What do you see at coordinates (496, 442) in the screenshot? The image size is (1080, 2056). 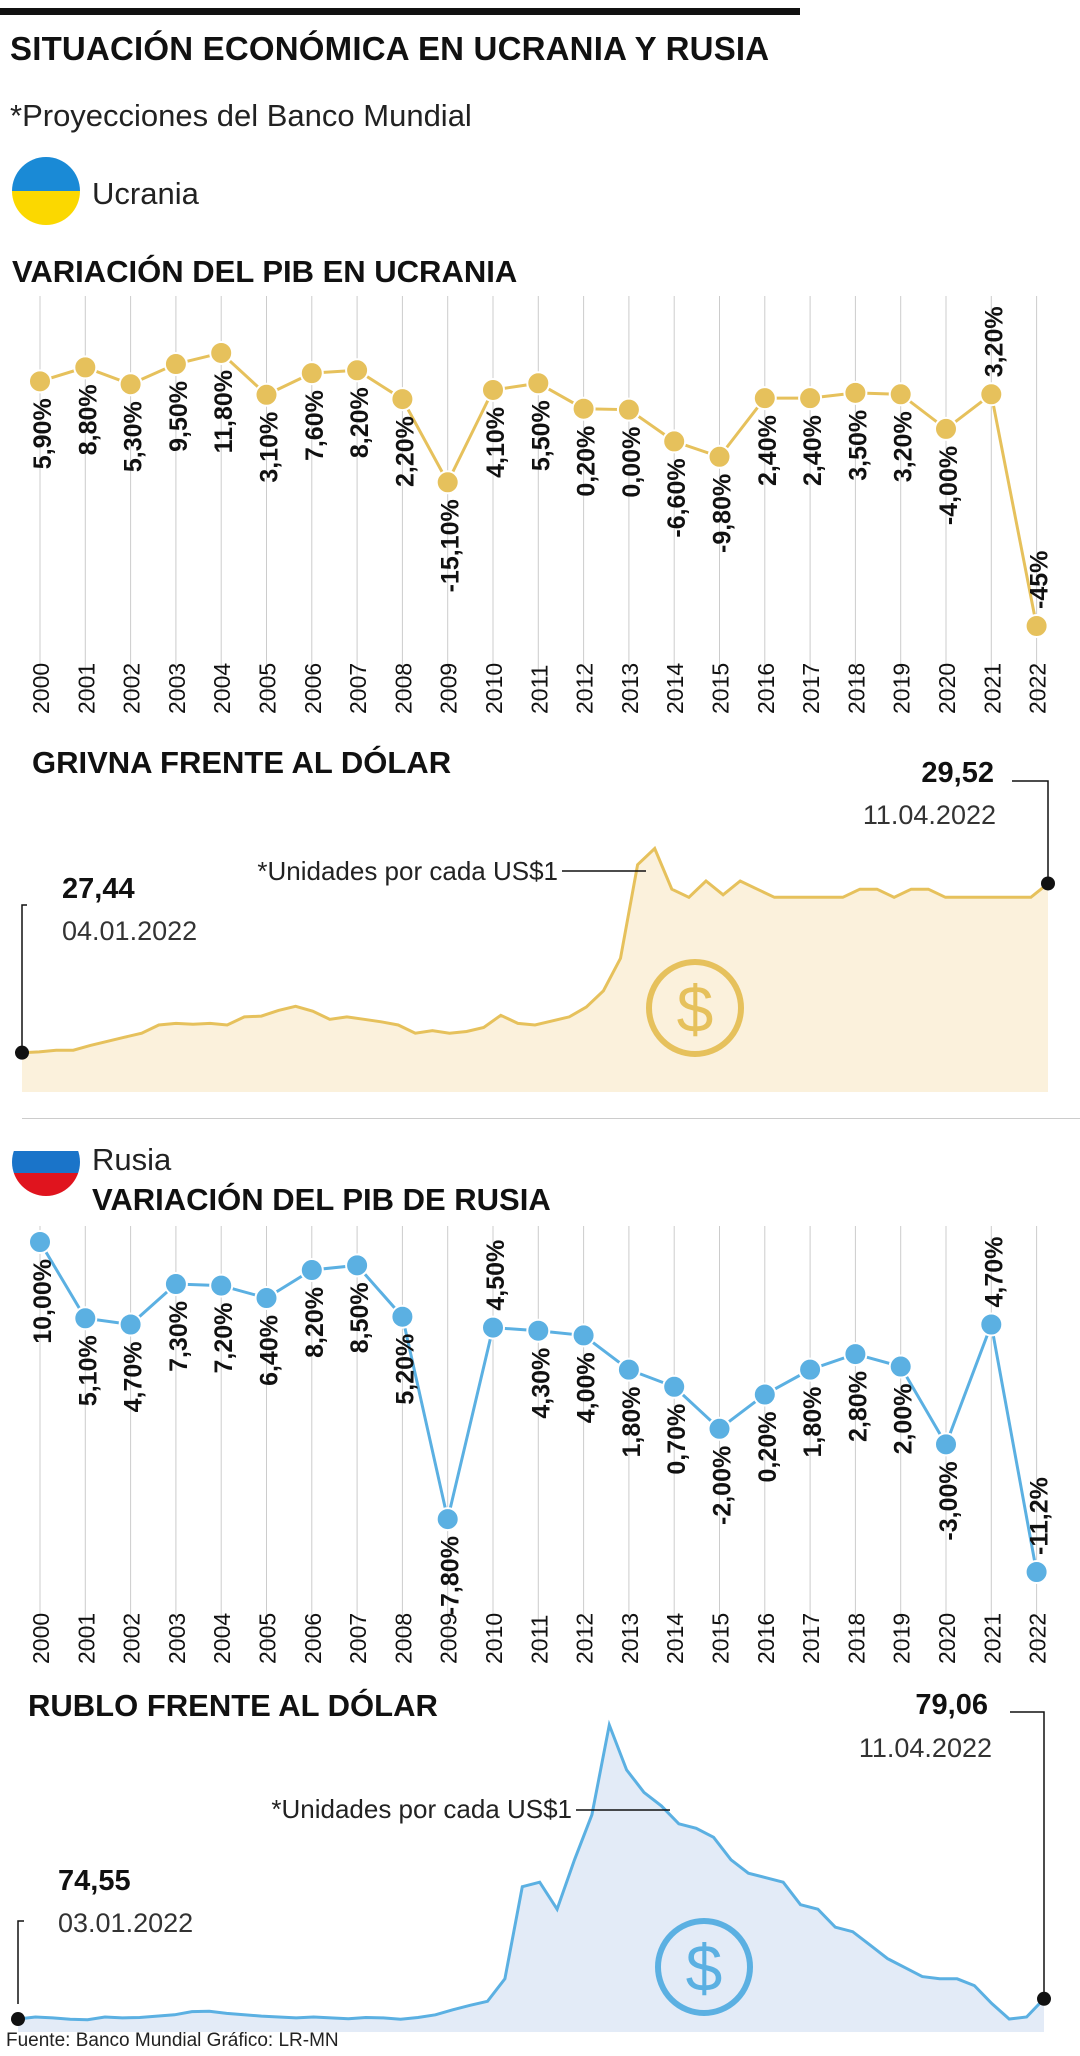 I see `gdp-value-label: 4,10%` at bounding box center [496, 442].